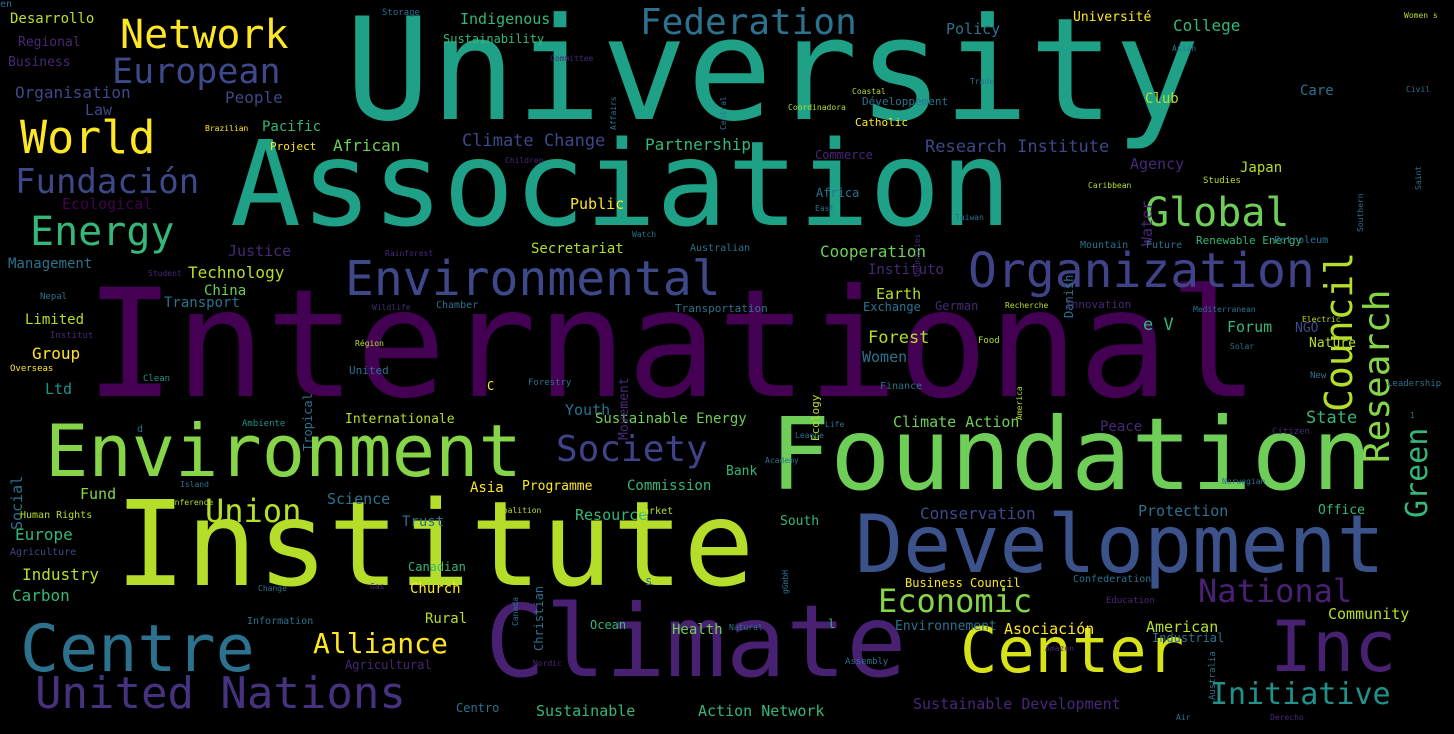 The image size is (1454, 734). What do you see at coordinates (73, 92) in the screenshot?
I see `word-33: Organisation` at bounding box center [73, 92].